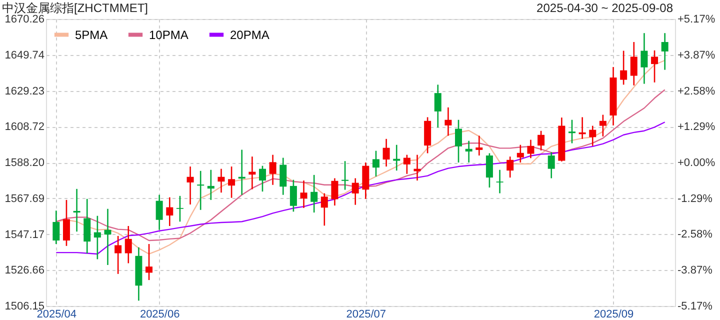 The height and width of the screenshot is (320, 720). What do you see at coordinates (695, 234) in the screenshot?
I see `y2-tick-label: -2.58%` at bounding box center [695, 234].